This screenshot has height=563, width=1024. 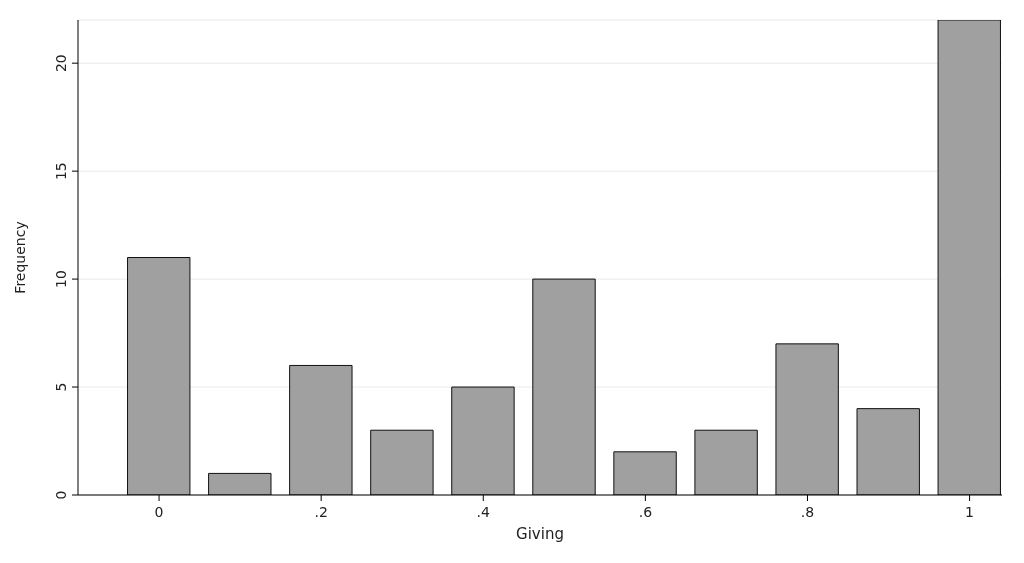 What do you see at coordinates (61, 387) in the screenshot?
I see `y-tick-label: 5` at bounding box center [61, 387].